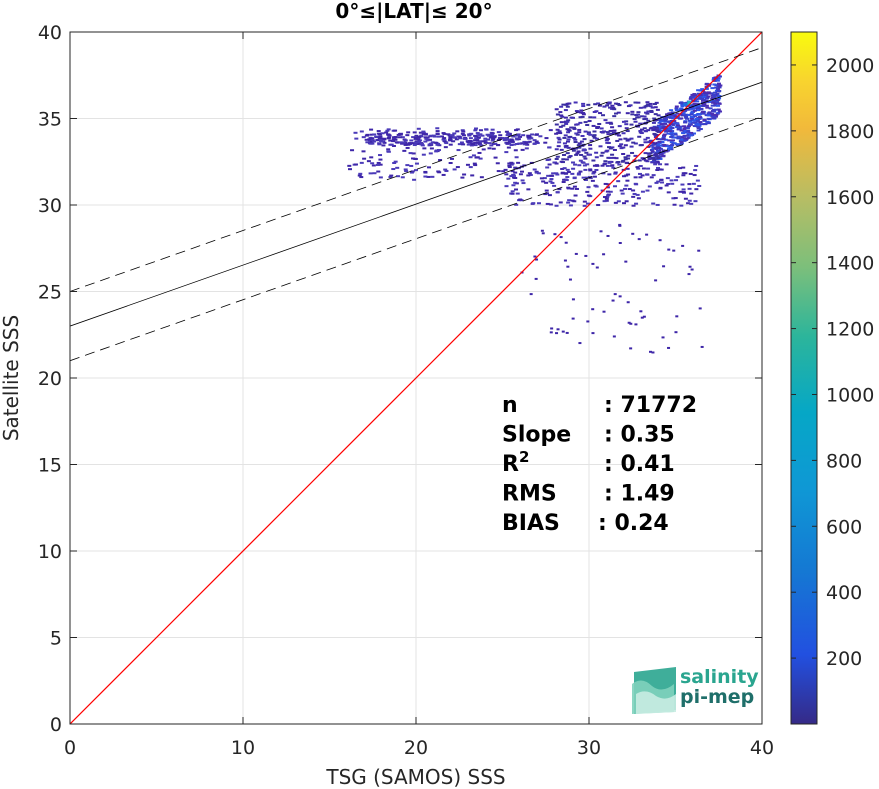 Image resolution: width=879 pixels, height=789 pixels. What do you see at coordinates (536, 435) in the screenshot?
I see `stat-label: Slope` at bounding box center [536, 435].